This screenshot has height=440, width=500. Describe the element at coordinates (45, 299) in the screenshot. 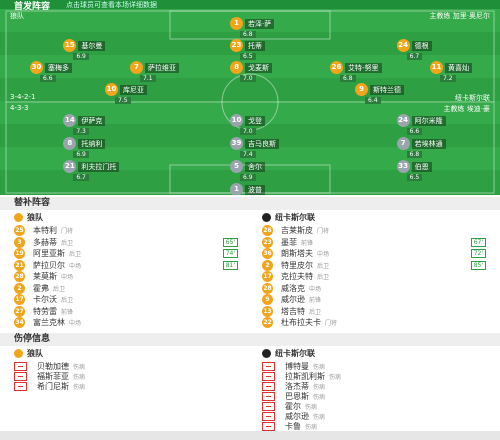

I see `player-name: 卡尔沃` at that location.